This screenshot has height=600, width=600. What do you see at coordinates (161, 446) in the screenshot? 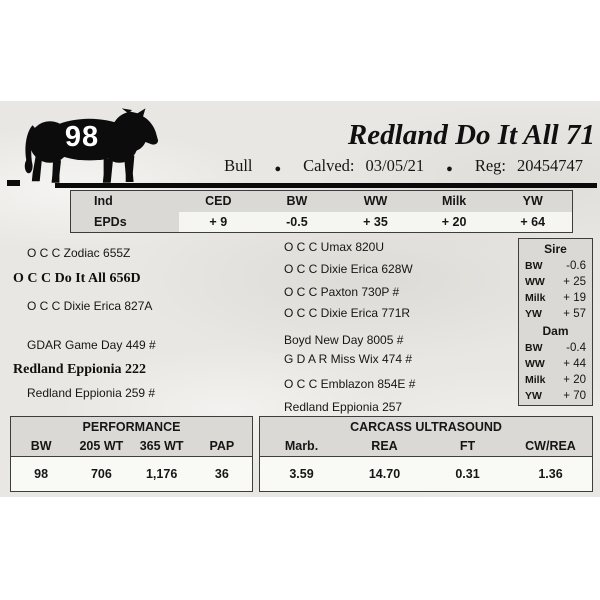
I see `performance-header: 365 WT` at bounding box center [161, 446].